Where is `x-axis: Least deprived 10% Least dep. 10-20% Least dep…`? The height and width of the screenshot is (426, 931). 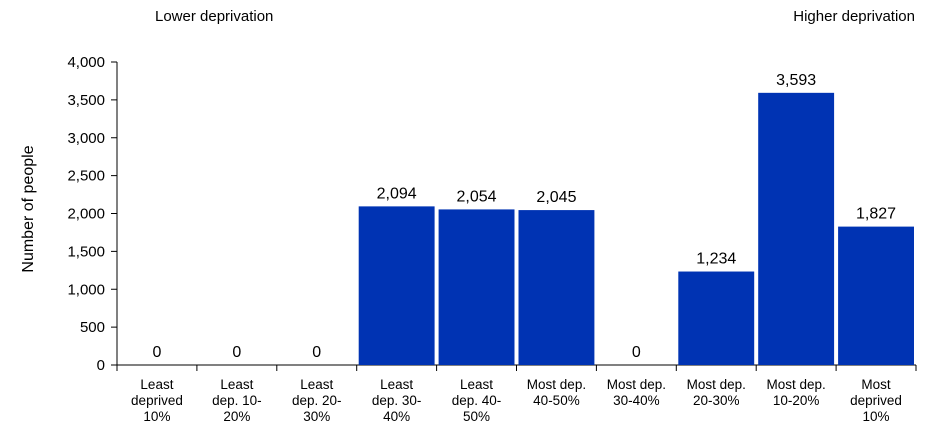 x-axis: Least deprived 10% Least dep. 10-20% Least dep… is located at coordinates (516, 394).